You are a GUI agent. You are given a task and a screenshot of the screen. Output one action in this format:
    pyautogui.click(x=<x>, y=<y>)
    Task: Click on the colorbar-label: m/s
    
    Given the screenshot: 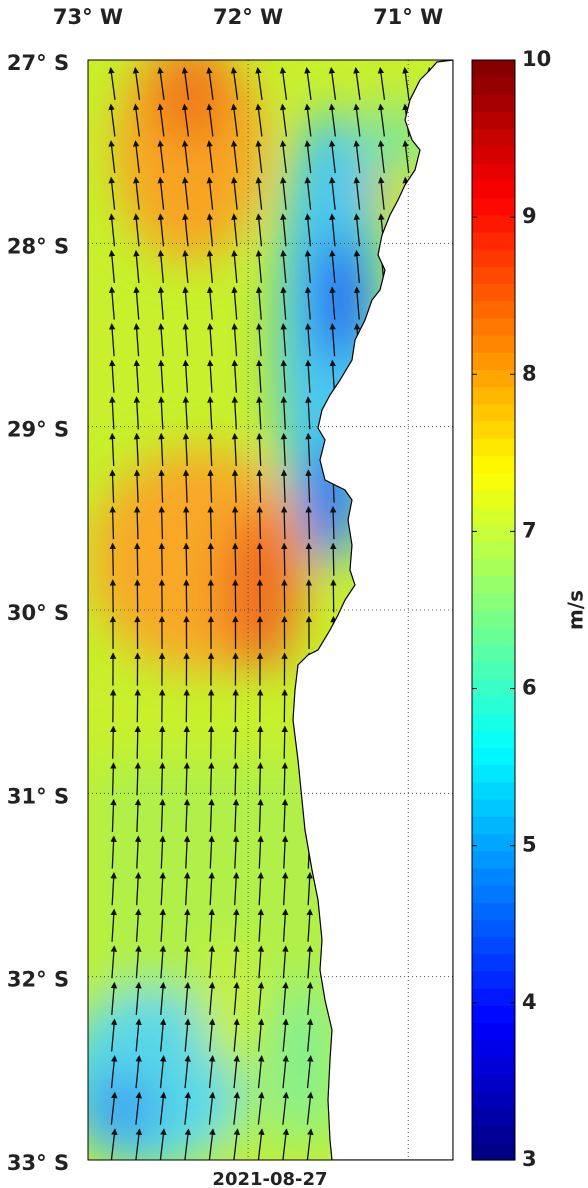 What is the action you would take?
    pyautogui.click(x=576, y=610)
    